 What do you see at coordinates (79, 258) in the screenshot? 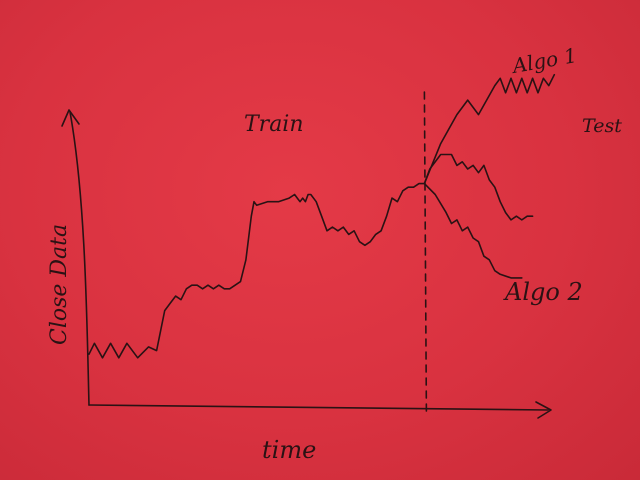
I see `y-axis` at bounding box center [79, 258].